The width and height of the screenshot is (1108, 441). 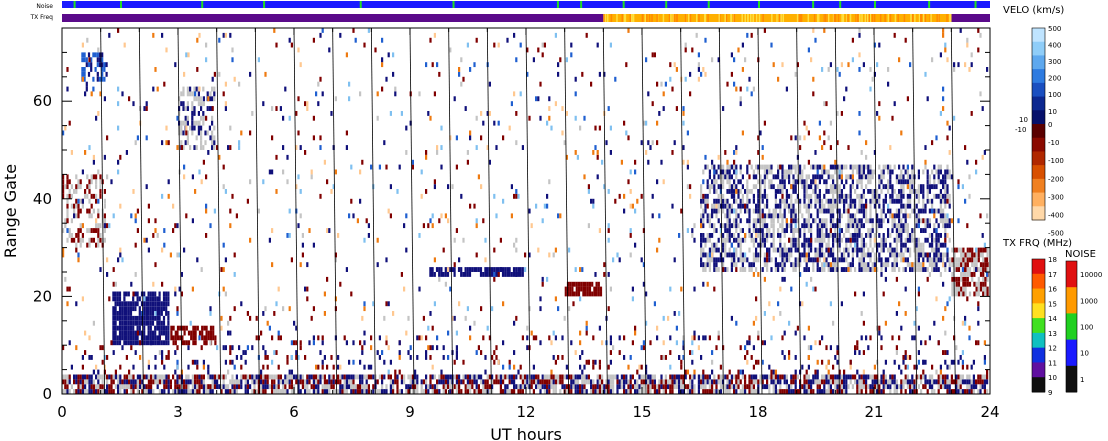 I want to click on echo-cell-1932, so click(x=185, y=108).